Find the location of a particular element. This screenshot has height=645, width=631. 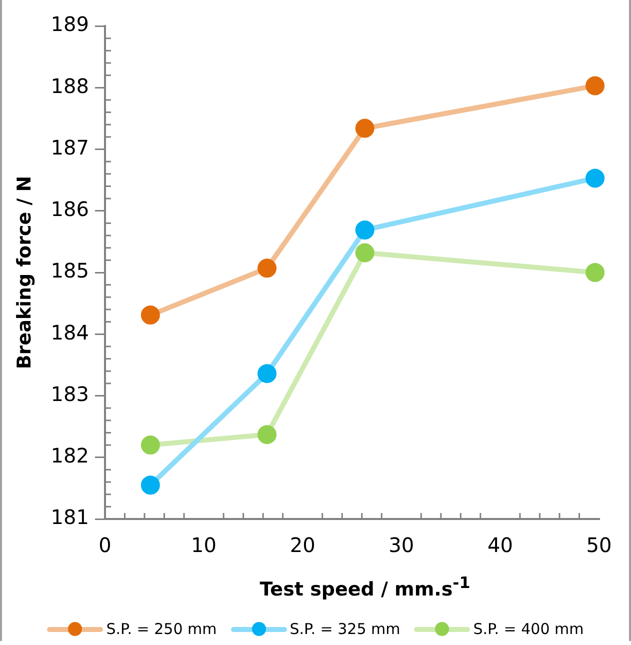

y-tick-label: 182 is located at coordinates (69, 456).